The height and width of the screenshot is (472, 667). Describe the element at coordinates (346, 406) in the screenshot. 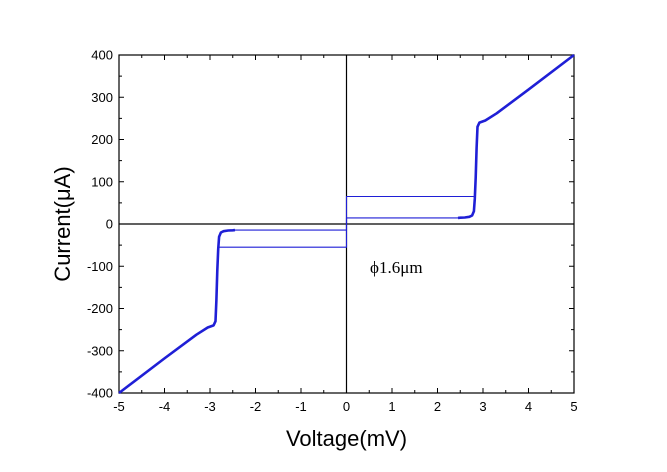

I see `x-tick-label: 0` at that location.